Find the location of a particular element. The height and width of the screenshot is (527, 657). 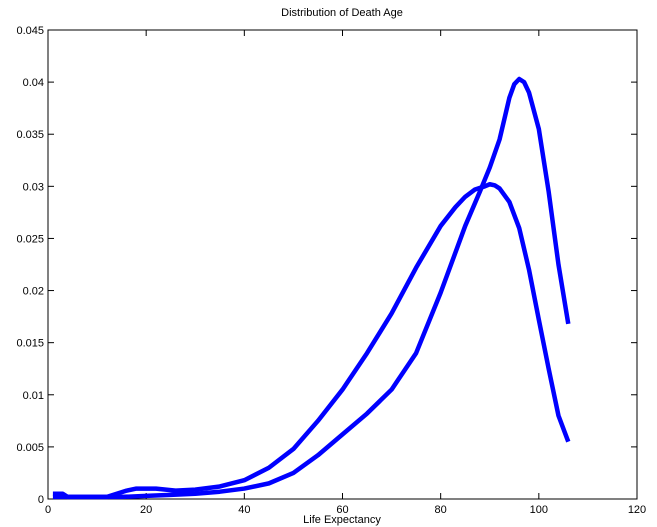

y-tick-label: 0.01 is located at coordinates (33, 396).